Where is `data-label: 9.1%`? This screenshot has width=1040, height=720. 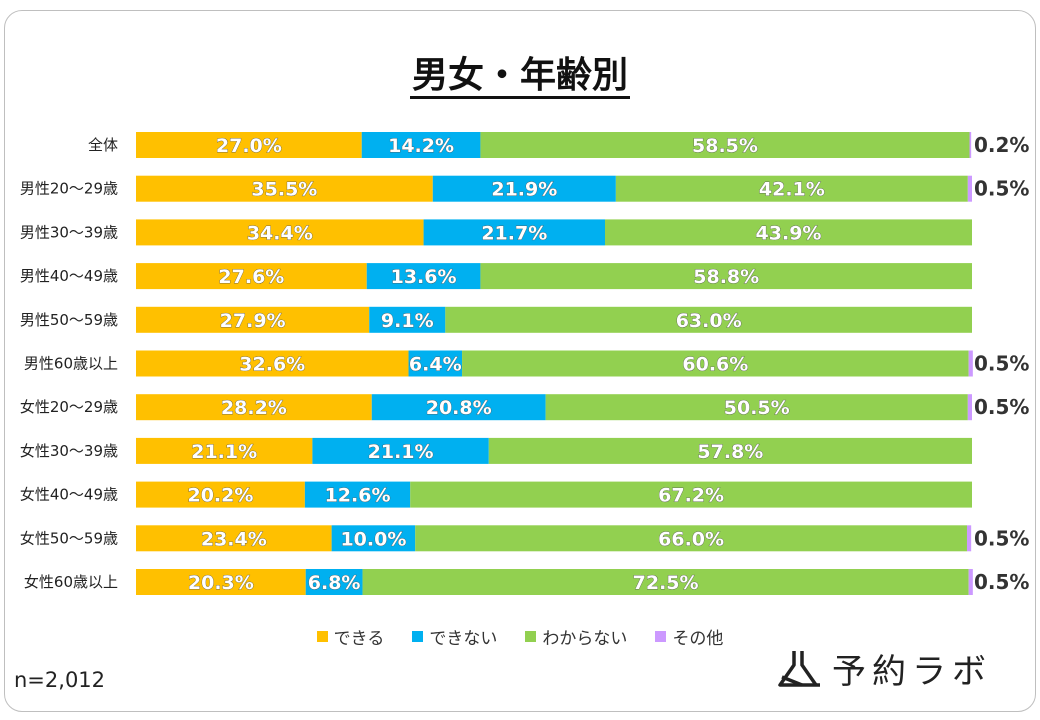
data-label: 9.1% is located at coordinates (407, 321).